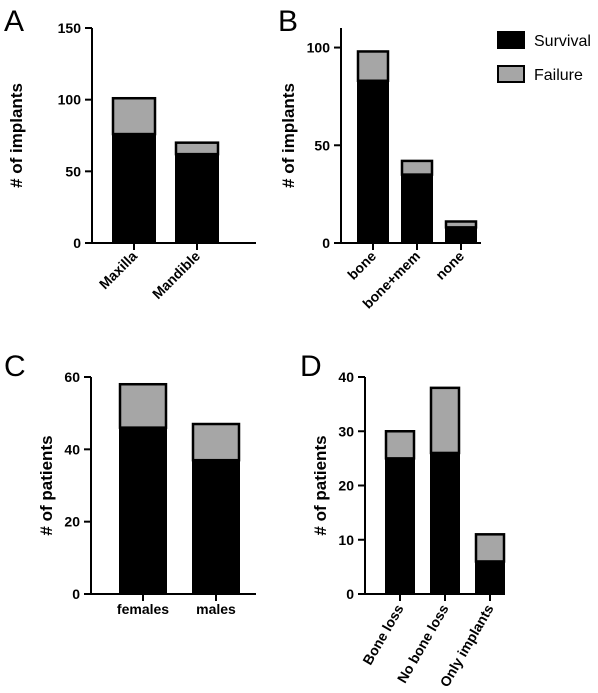  Describe the element at coordinates (176, 275) in the screenshot. I see `x-tick-label: Mandible` at that location.